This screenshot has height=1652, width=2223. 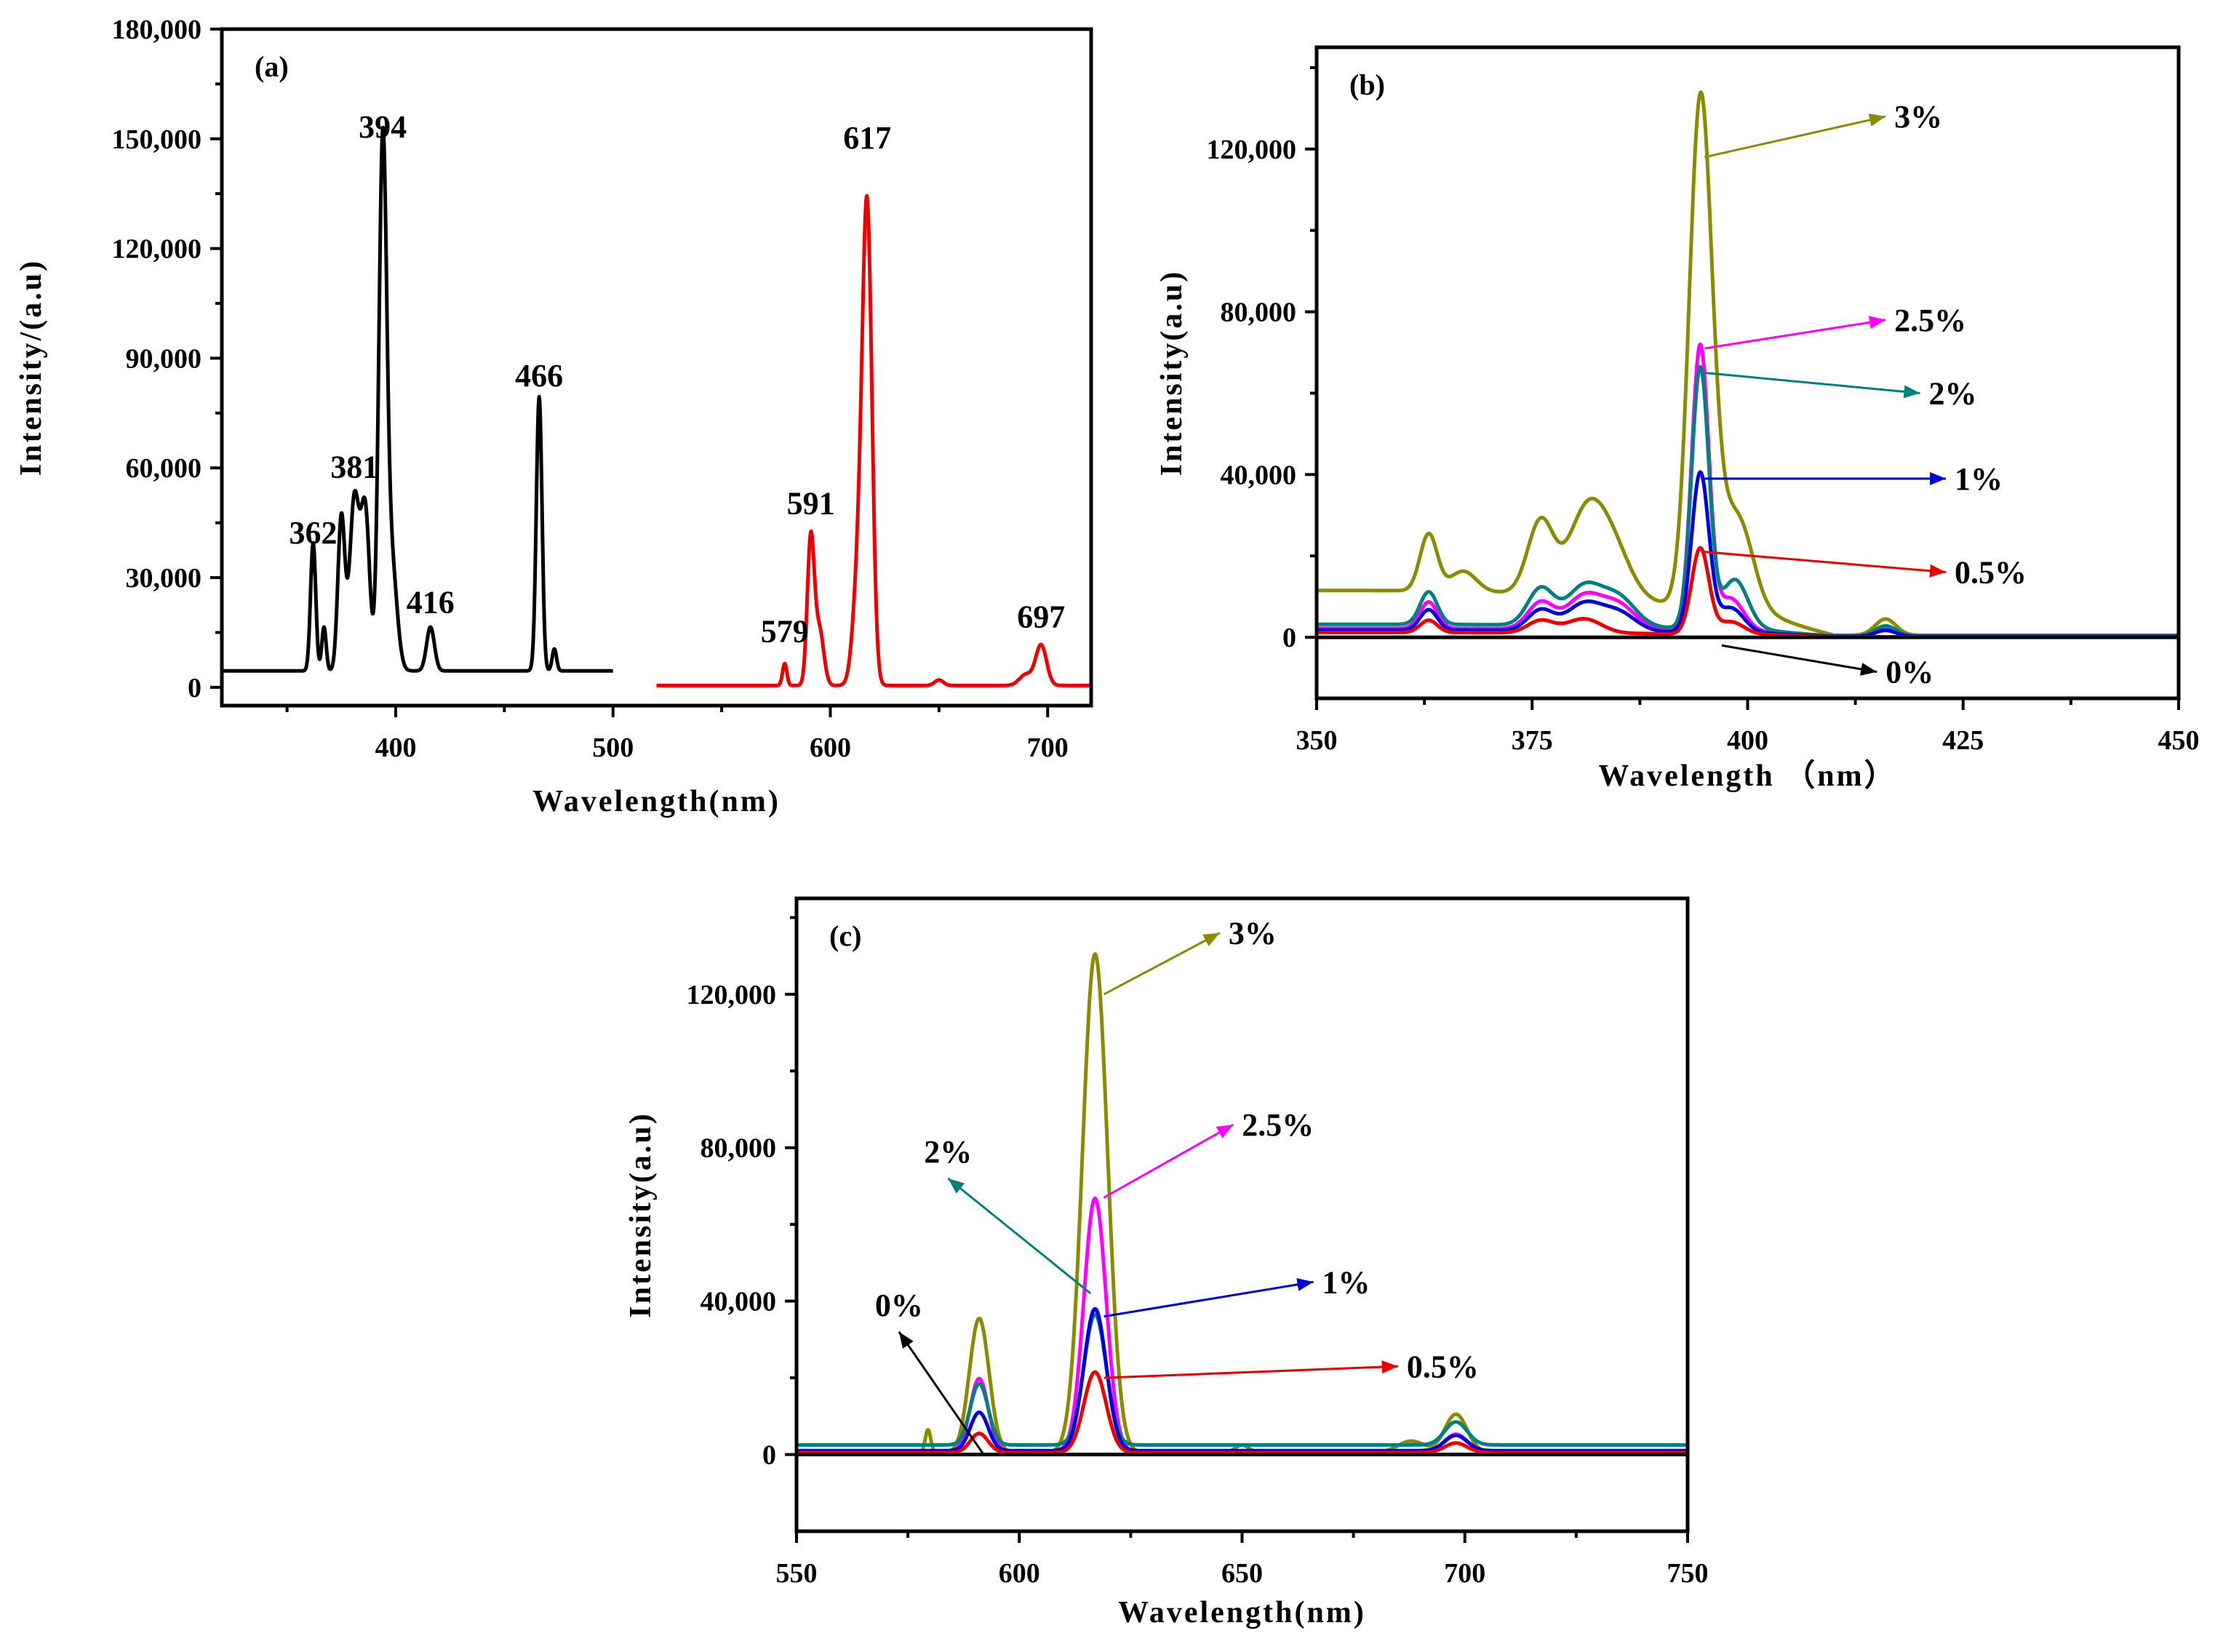 What do you see at coordinates (539, 376) in the screenshot?
I see `peak-label: 466` at bounding box center [539, 376].